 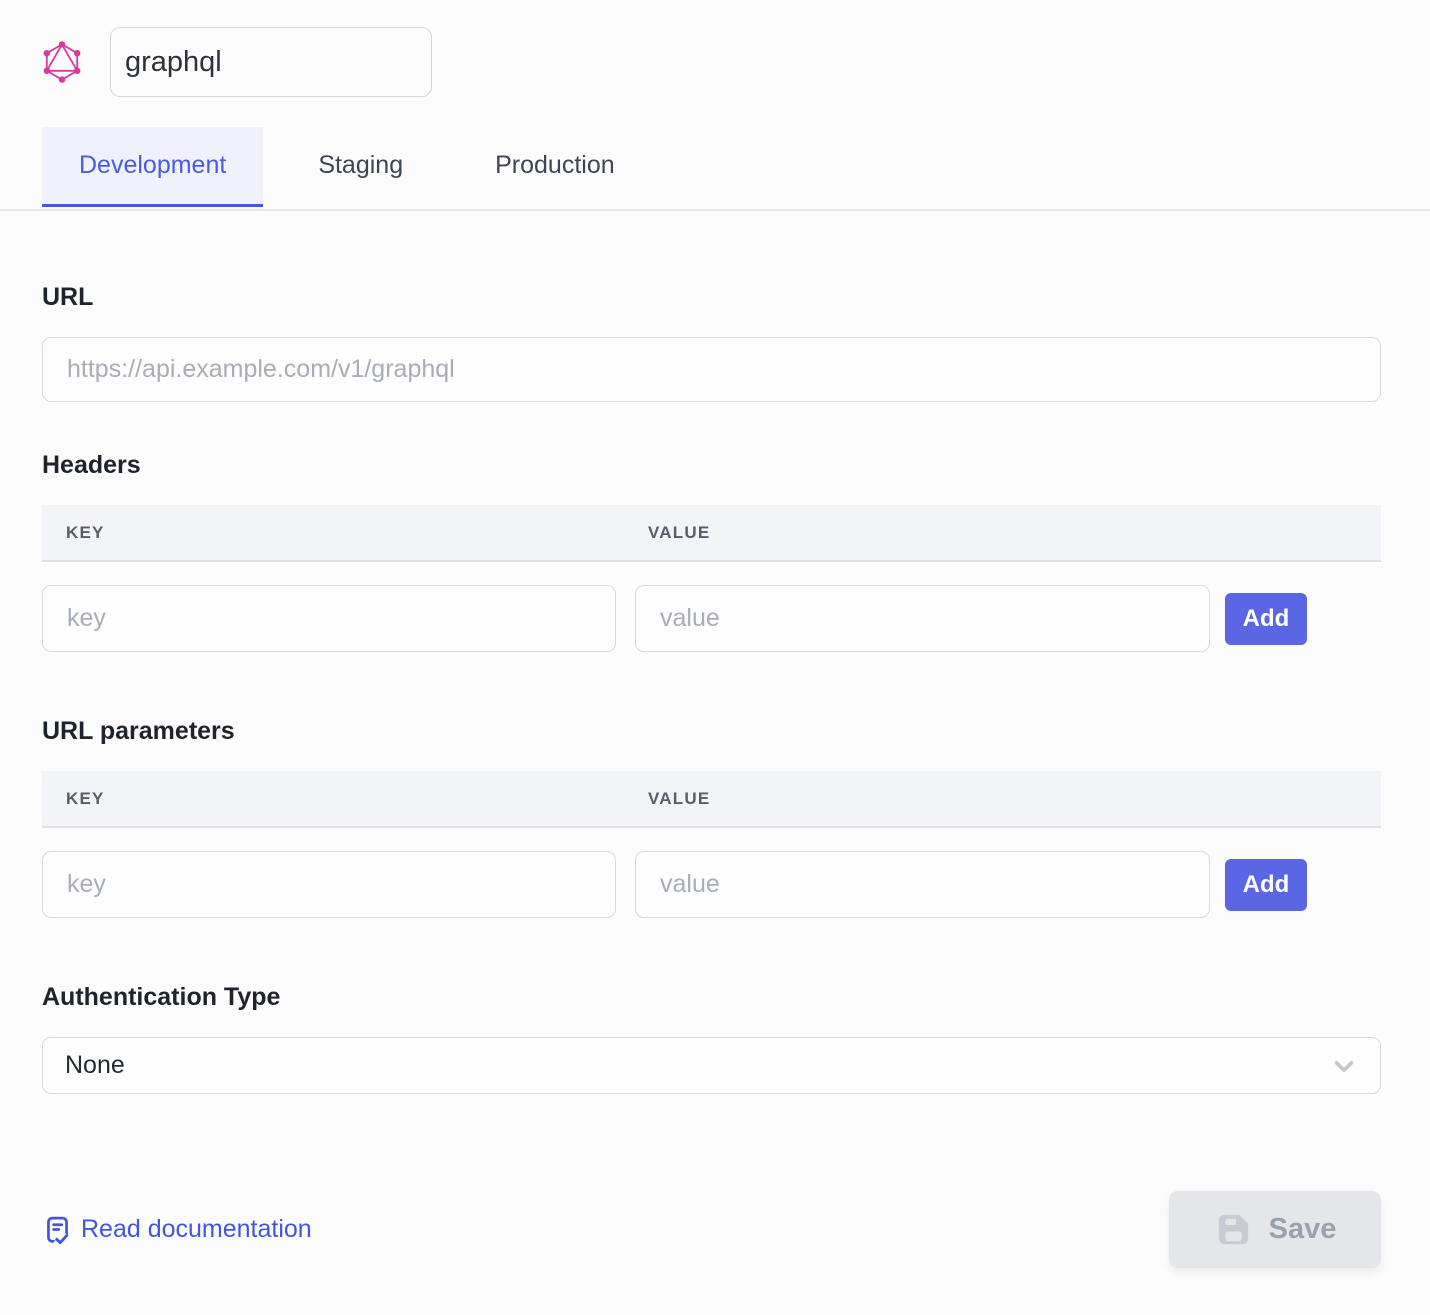 I want to click on params-add-button: Add, so click(x=1266, y=884).